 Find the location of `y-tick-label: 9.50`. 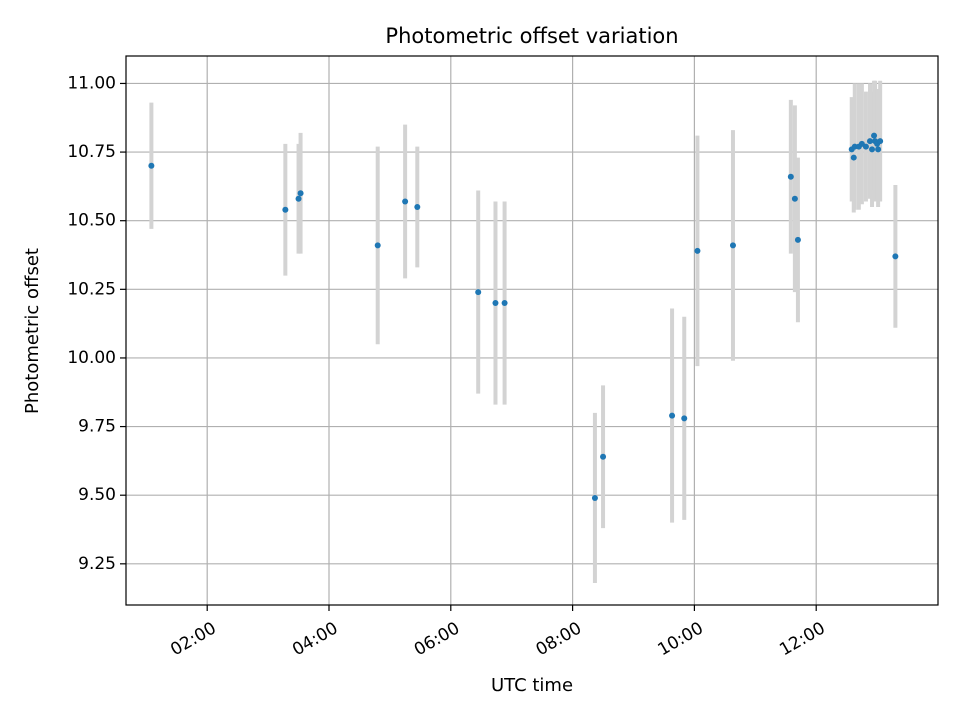

y-tick-label: 9.50 is located at coordinates (97, 495).